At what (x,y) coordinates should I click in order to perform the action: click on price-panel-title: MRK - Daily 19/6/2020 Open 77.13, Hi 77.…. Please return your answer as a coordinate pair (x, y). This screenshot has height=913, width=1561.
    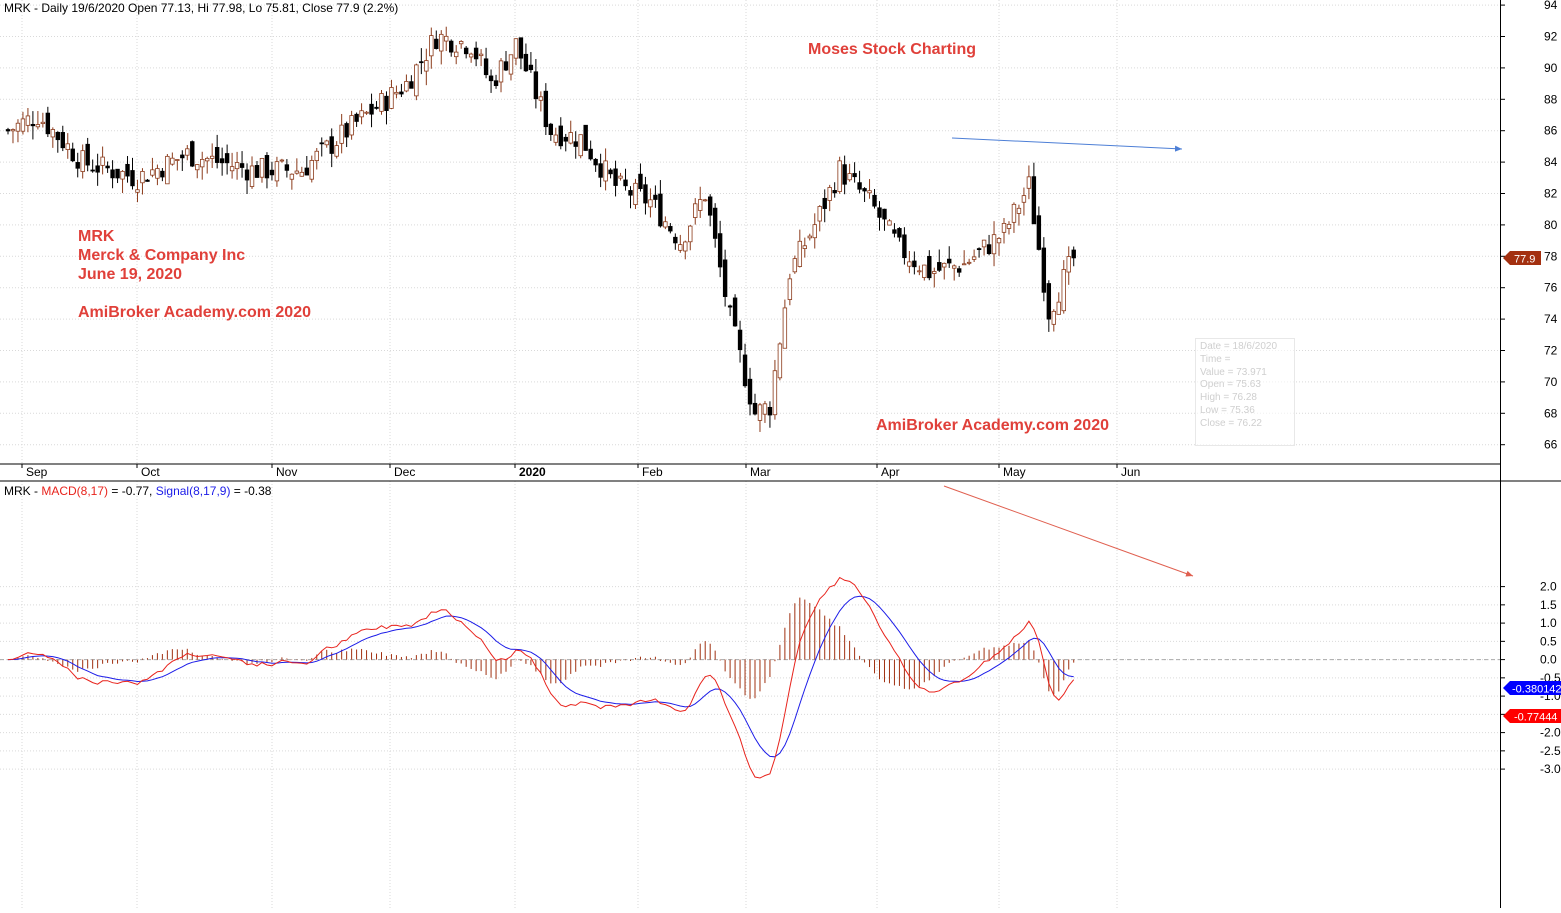
    Looking at the image, I should click on (201, 8).